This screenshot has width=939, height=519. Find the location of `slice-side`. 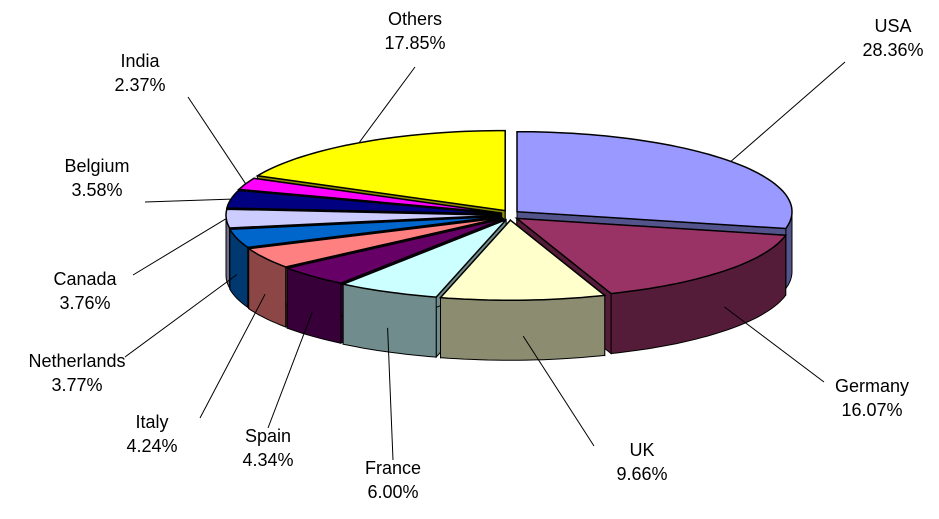

slice-side is located at coordinates (523, 327).